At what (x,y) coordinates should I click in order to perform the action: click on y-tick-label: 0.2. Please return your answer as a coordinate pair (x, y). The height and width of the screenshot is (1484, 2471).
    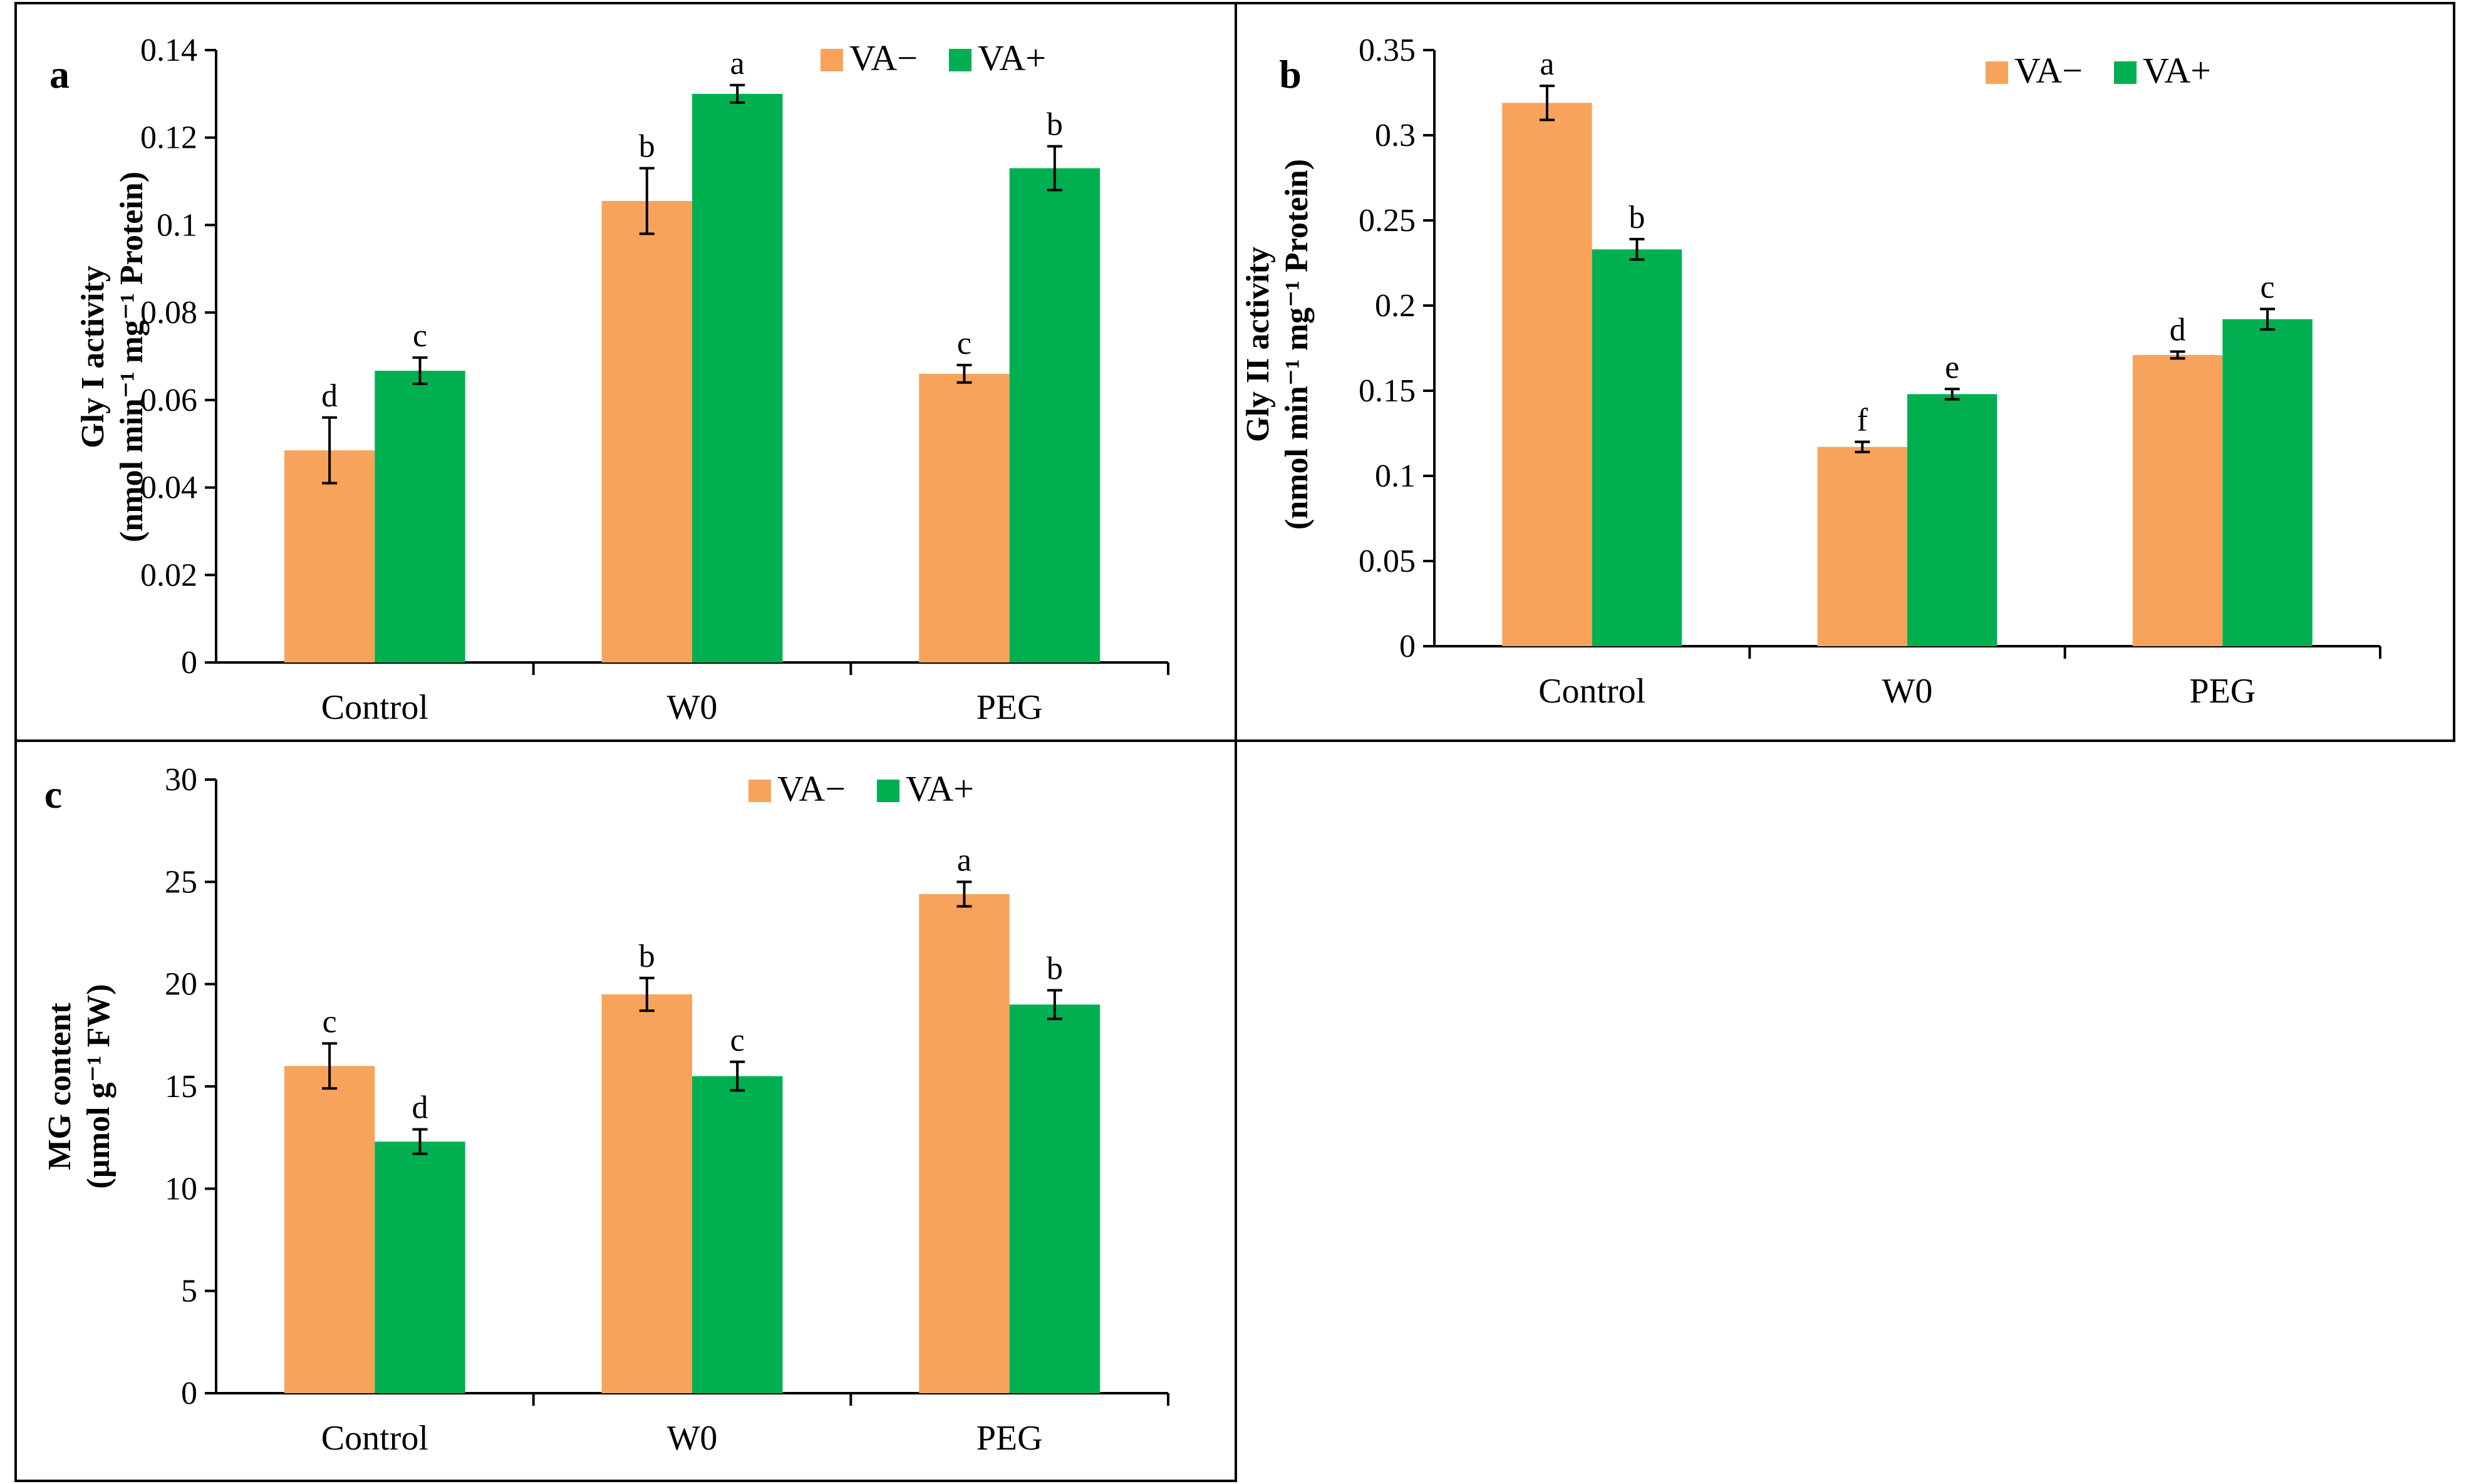
    Looking at the image, I should click on (1395, 306).